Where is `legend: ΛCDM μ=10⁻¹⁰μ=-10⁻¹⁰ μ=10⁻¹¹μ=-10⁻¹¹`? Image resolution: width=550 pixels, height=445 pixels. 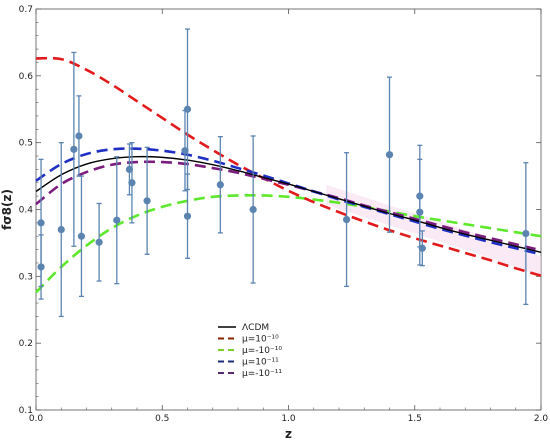
legend: ΛCDM μ=10⁻¹⁰μ=-10⁻¹⁰ μ=10⁻¹¹μ=-10⁻¹¹ is located at coordinates (250, 351).